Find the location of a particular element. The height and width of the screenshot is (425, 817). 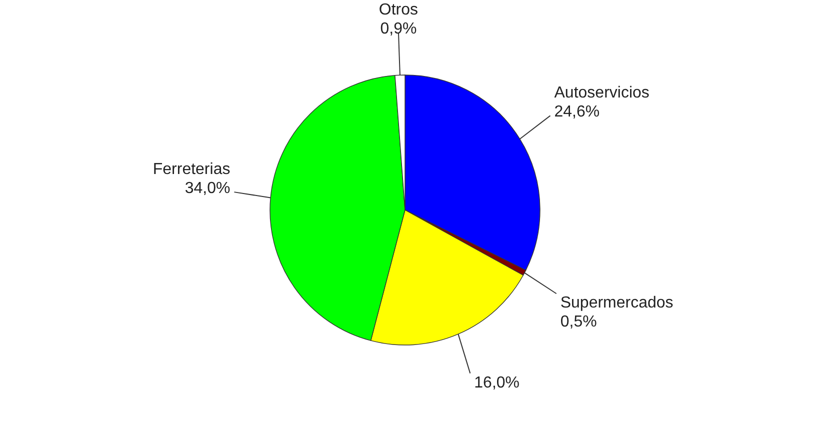

slice-label: Ferreterias is located at coordinates (191, 169).